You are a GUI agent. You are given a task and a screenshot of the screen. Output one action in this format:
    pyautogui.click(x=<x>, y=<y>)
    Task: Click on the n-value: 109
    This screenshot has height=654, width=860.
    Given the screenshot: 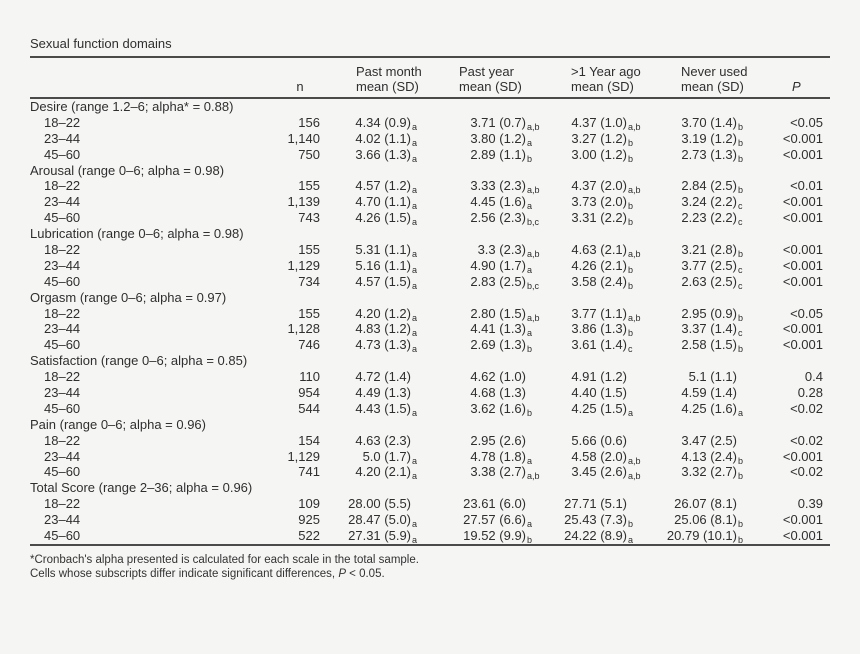 What is the action you would take?
    pyautogui.click(x=309, y=504)
    